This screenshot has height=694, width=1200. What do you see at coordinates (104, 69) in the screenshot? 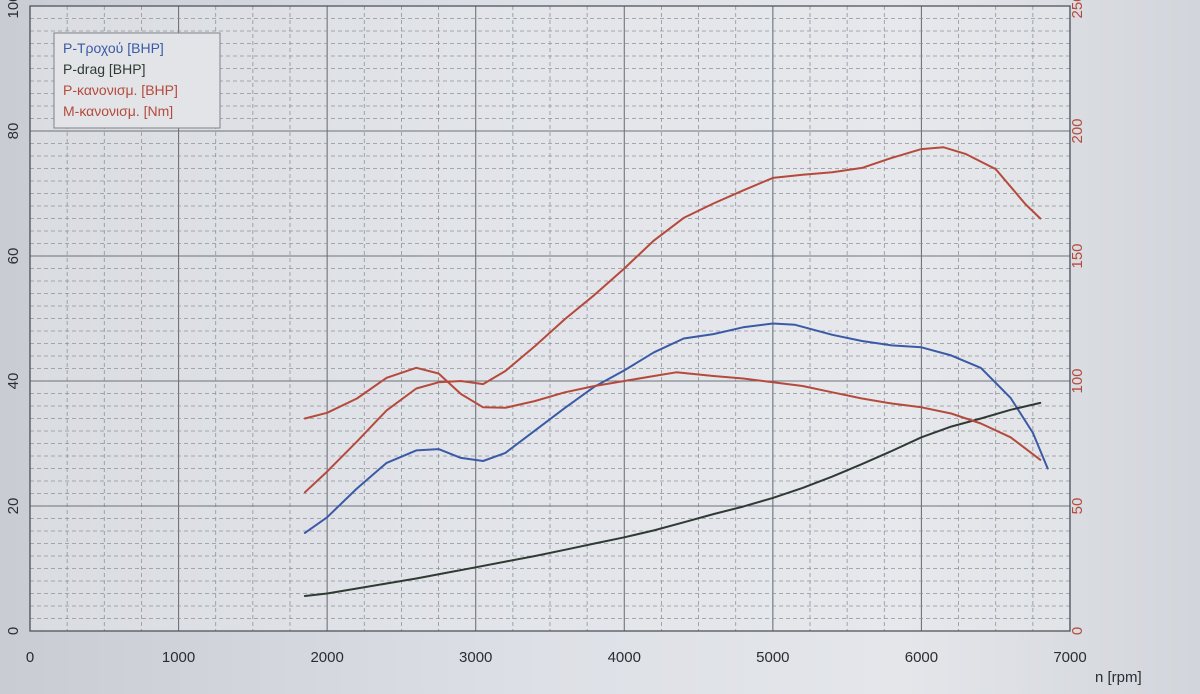
I see `legend-entry: P-drag [BHP]` at bounding box center [104, 69].